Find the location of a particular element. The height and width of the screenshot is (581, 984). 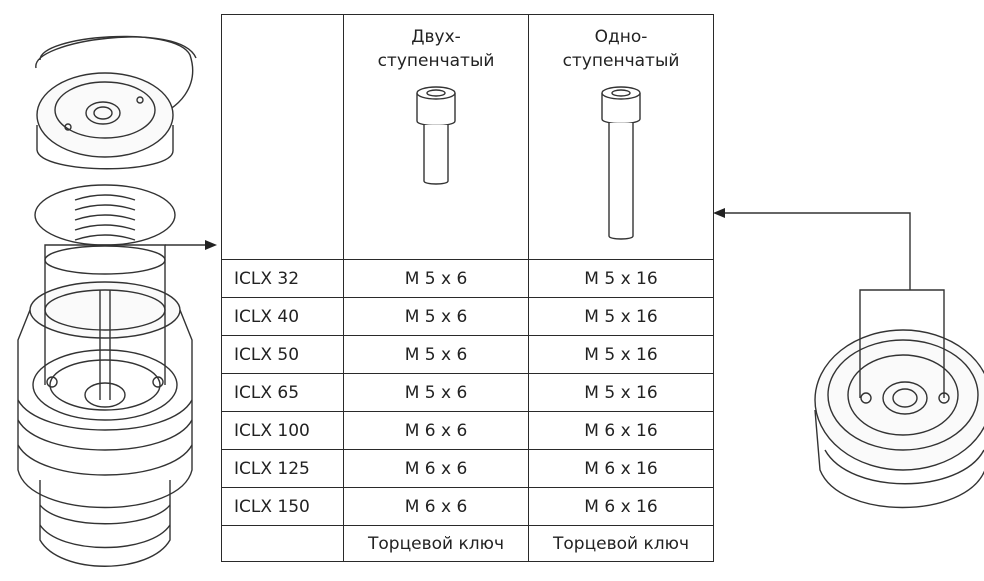

table-row: ICLX 40 M 5 x 6 M 5 x 16 is located at coordinates (467, 316).